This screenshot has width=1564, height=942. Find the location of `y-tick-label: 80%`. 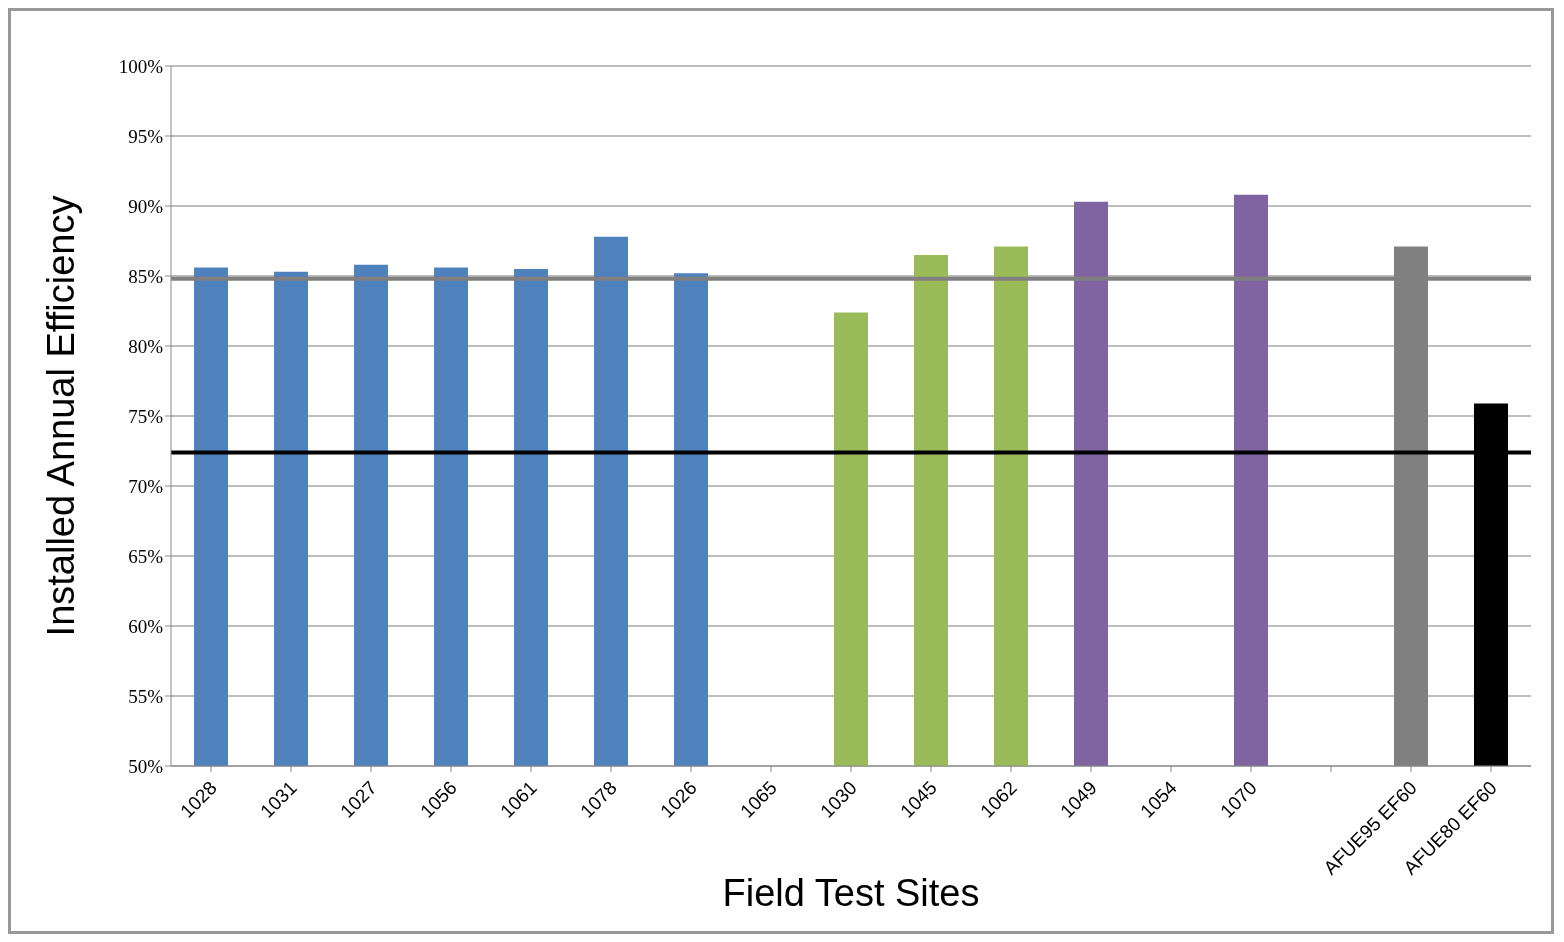

y-tick-label: 80% is located at coordinates (146, 346).